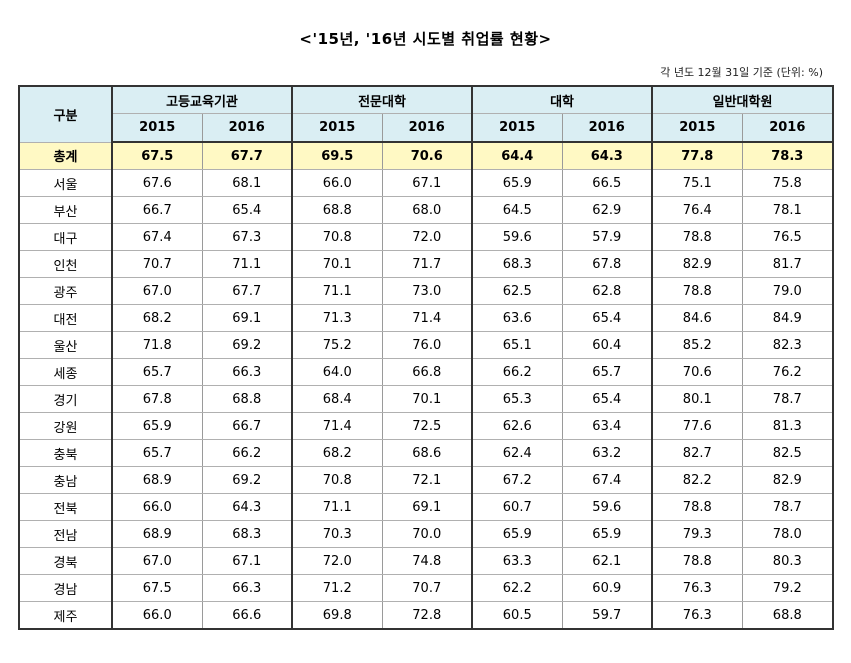 Image resolution: width=851 pixels, height=663 pixels. What do you see at coordinates (65, 264) in the screenshot?
I see `region-cell: 인천` at bounding box center [65, 264].